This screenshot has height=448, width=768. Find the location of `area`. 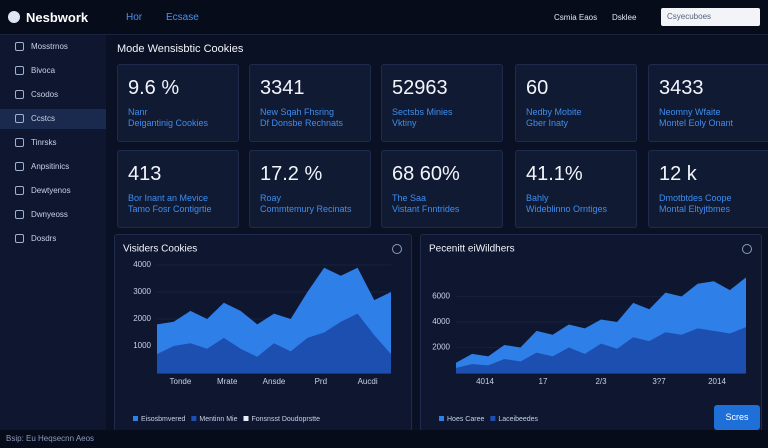

area is located at coordinates (601, 350).